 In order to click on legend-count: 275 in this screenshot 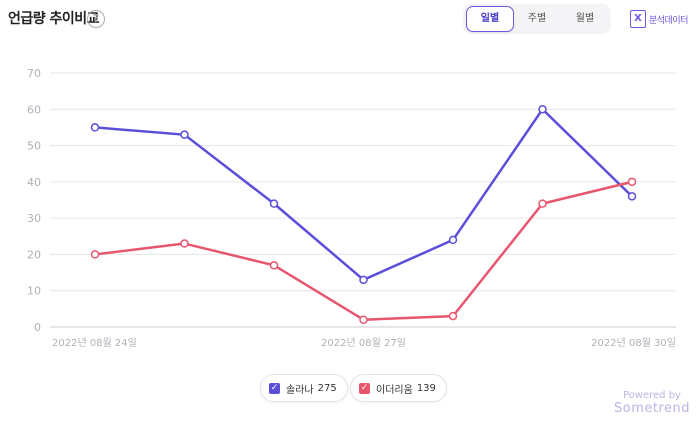, I will do `click(327, 388)`.